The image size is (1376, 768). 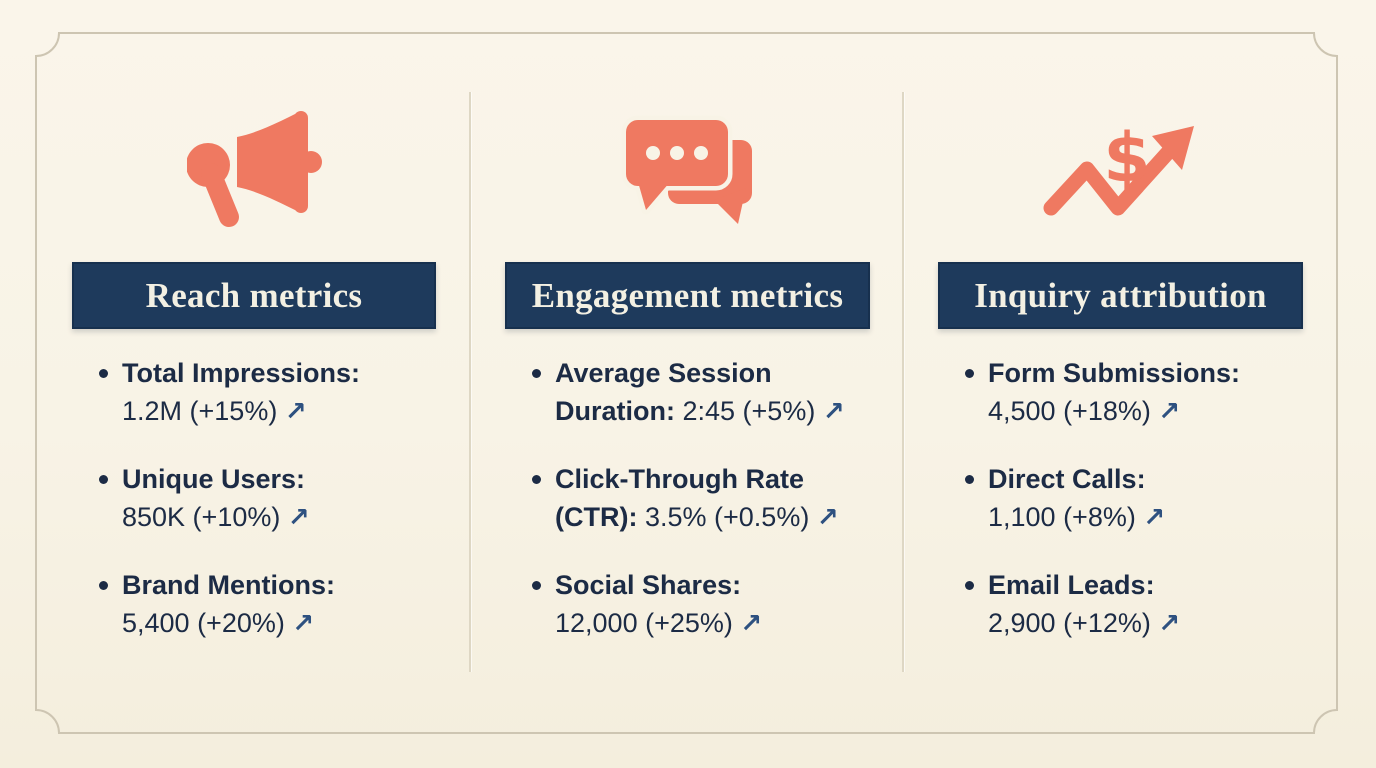 I want to click on metric-label: Form Submissions:, so click(x=1114, y=373).